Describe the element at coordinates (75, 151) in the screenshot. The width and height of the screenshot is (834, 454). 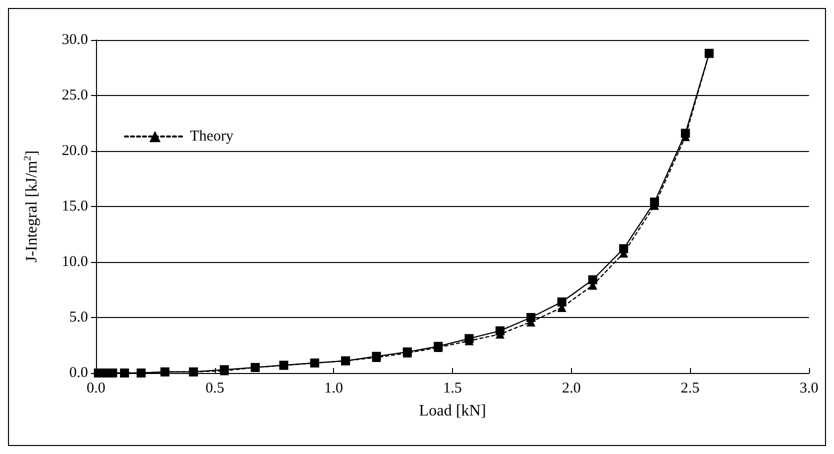
I see `y-tick-label: 20.0` at that location.